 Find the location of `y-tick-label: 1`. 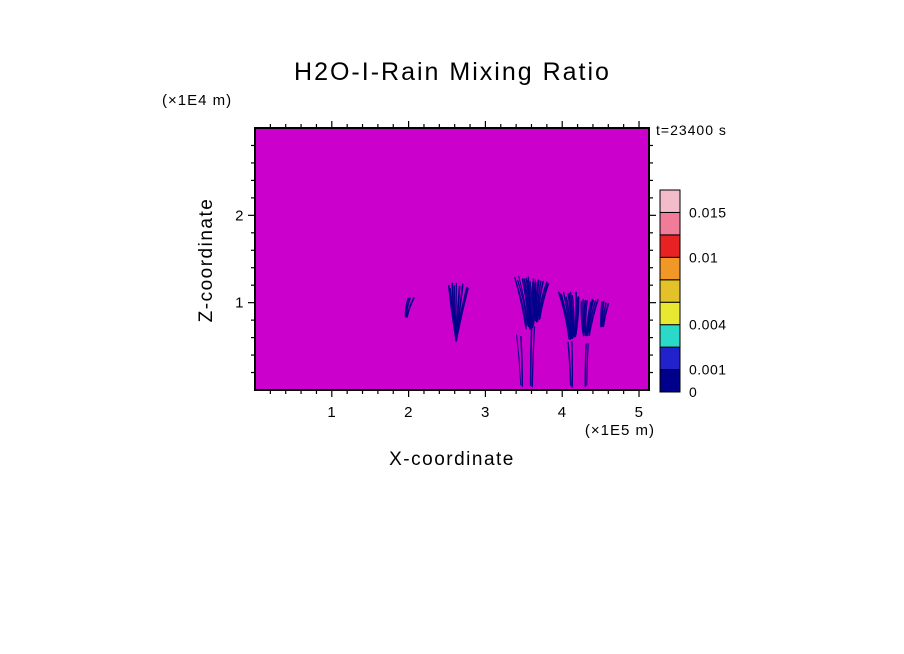

y-tick-label: 1 is located at coordinates (239, 303).